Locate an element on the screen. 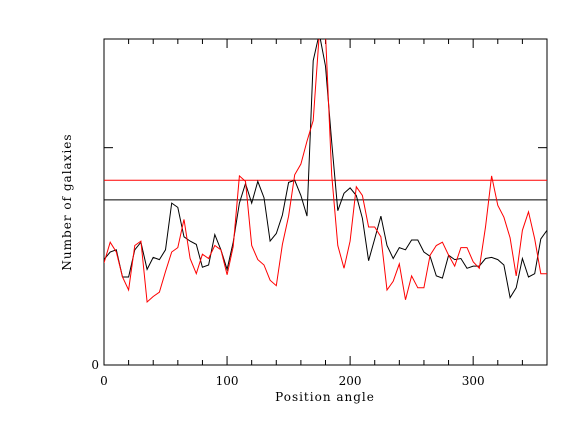 The image size is (564, 436). y-axis-title: Number of galaxies is located at coordinates (67, 201).